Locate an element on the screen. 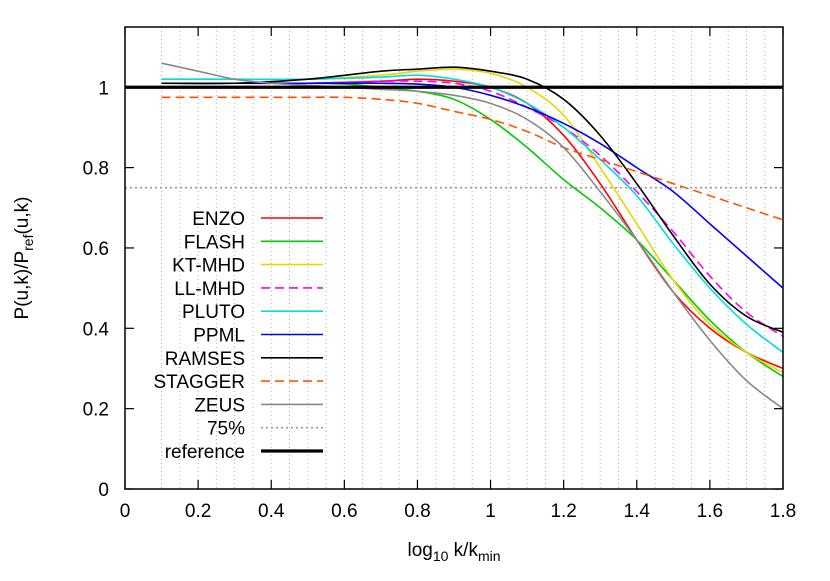  y-tick-label: 1 is located at coordinates (103, 88).